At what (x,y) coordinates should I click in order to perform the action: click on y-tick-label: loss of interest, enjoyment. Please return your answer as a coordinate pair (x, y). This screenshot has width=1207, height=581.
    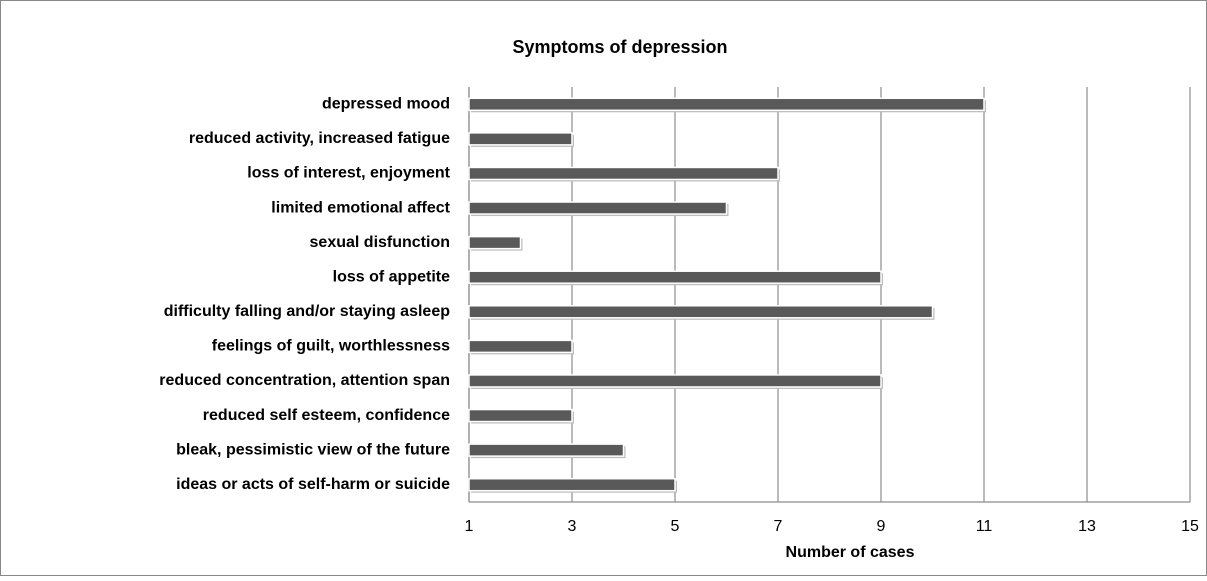
    Looking at the image, I should click on (348, 173).